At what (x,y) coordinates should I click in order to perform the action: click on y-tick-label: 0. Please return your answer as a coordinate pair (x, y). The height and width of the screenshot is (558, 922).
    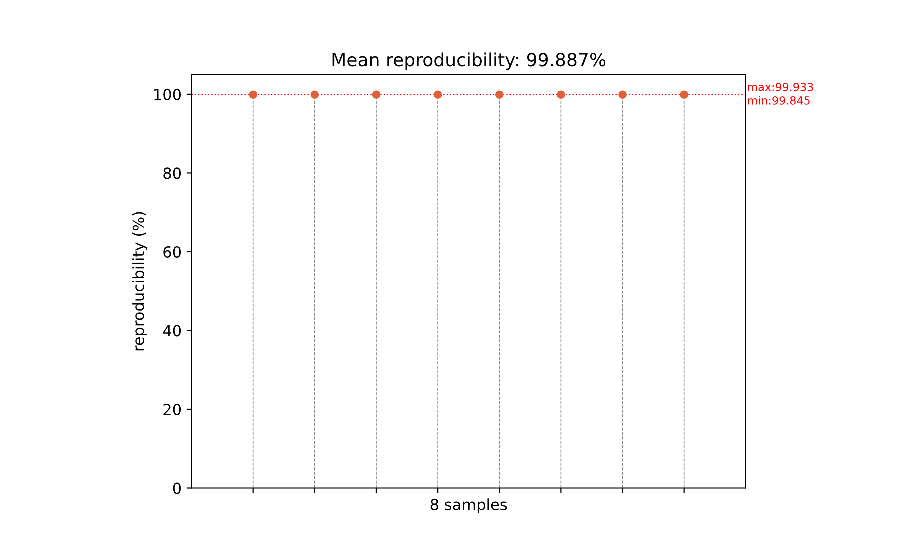
    Looking at the image, I should click on (177, 488).